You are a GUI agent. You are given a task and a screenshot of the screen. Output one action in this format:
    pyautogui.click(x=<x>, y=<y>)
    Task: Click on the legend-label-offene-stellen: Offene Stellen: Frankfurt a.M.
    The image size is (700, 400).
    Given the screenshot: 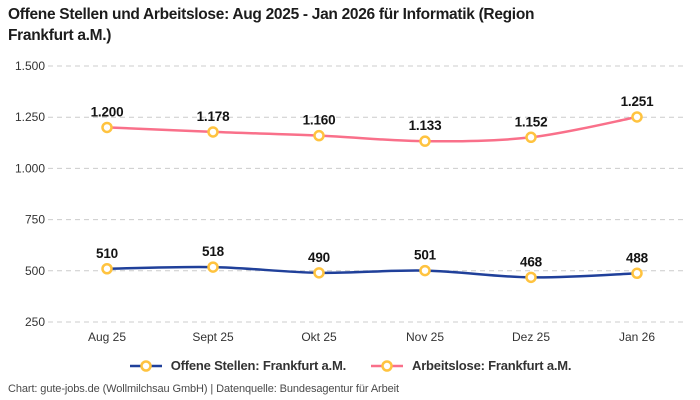 What is the action you would take?
    pyautogui.click(x=258, y=365)
    